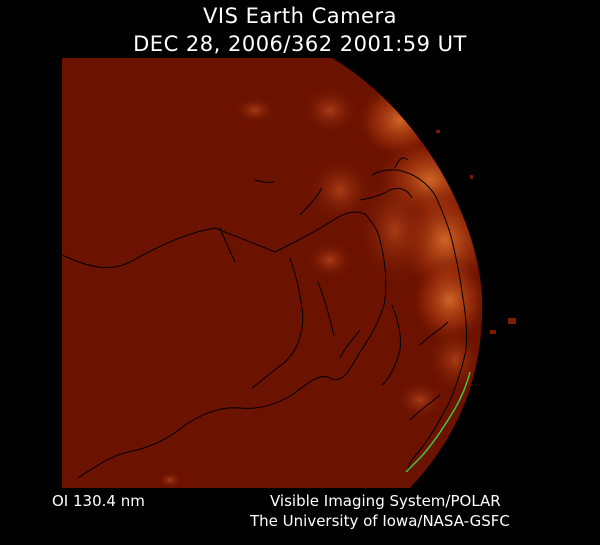 This screenshot has width=600, height=545. I want to click on image-timestamp: DEC 28, 2006/362 2001:59 UT, so click(300, 44).